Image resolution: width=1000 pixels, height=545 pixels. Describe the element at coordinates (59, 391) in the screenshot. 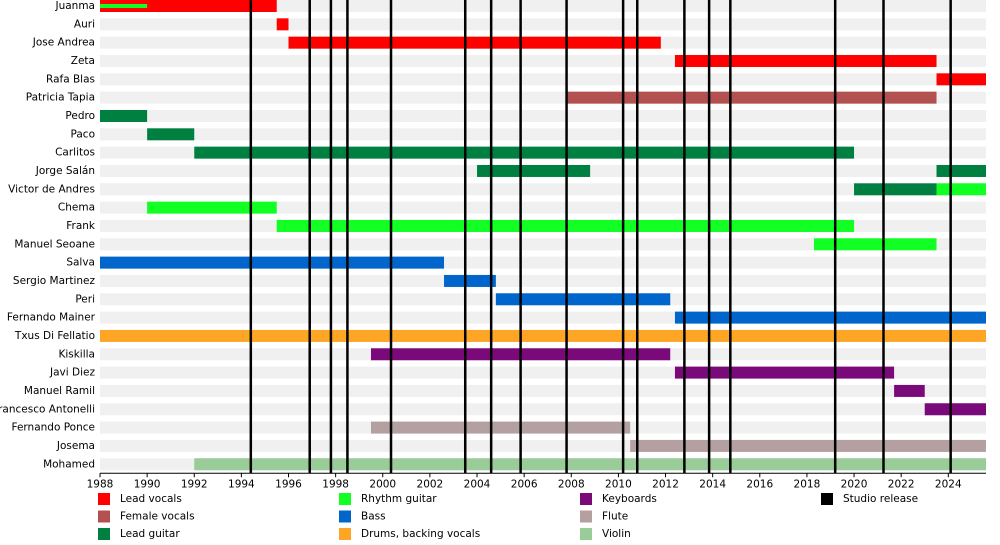

I see `member-label: Manuel Ramil` at that location.